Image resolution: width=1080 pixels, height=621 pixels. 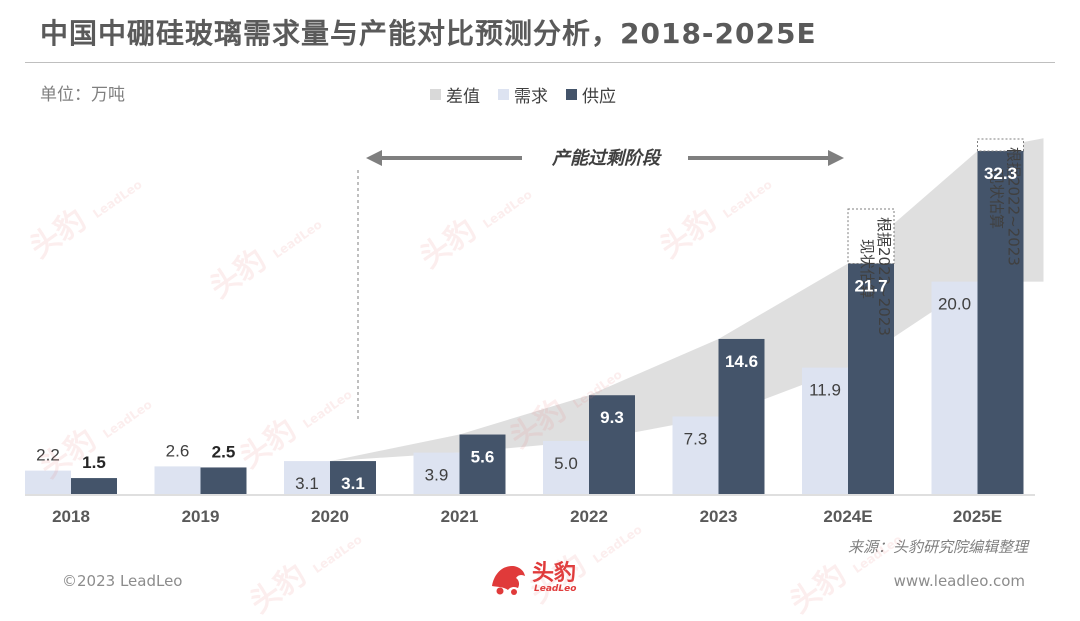 I want to click on demand-swatch-icon, so click(x=503, y=94).